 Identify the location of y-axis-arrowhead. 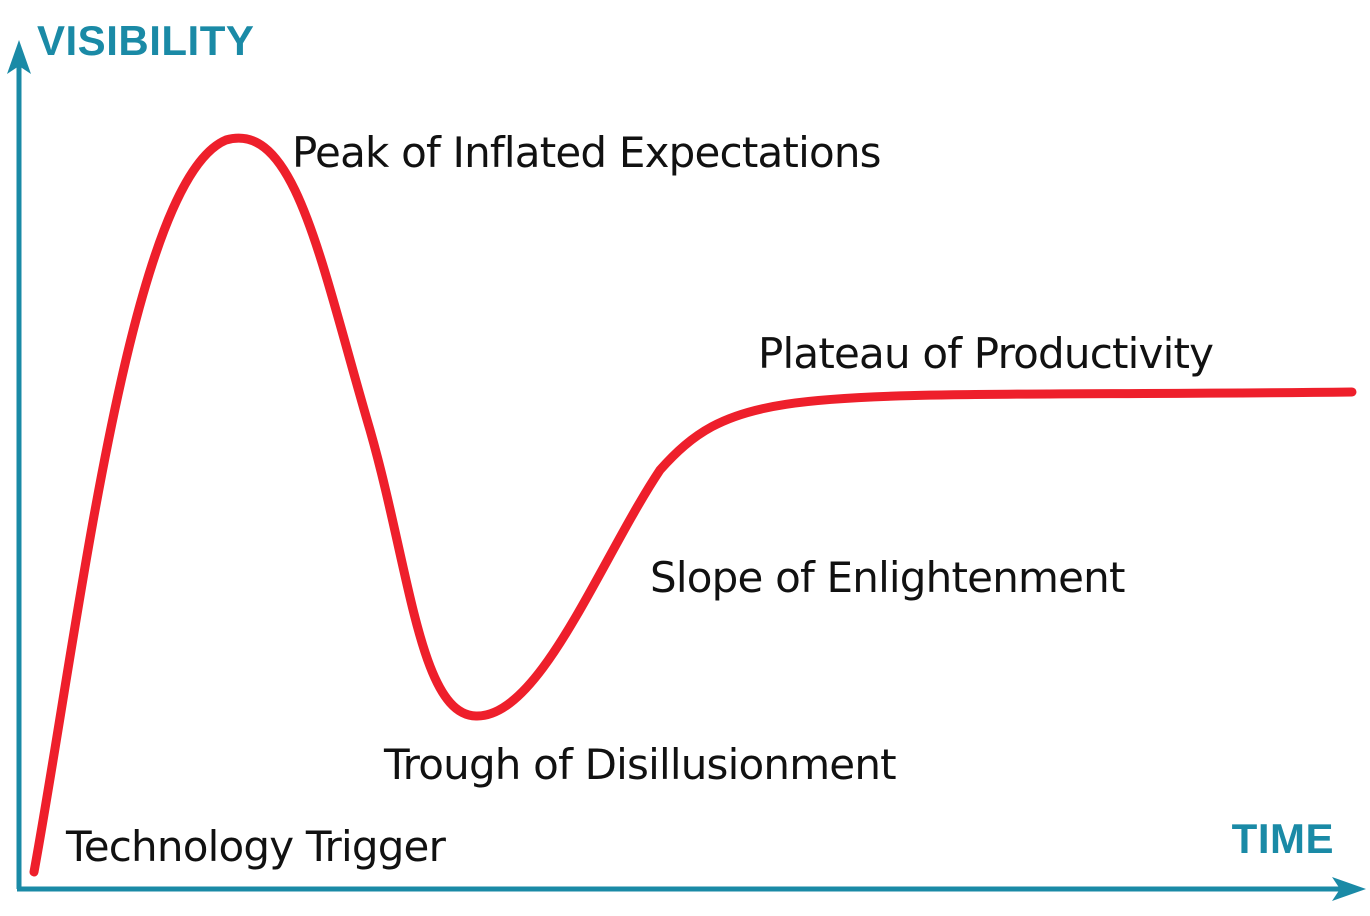
(19, 57).